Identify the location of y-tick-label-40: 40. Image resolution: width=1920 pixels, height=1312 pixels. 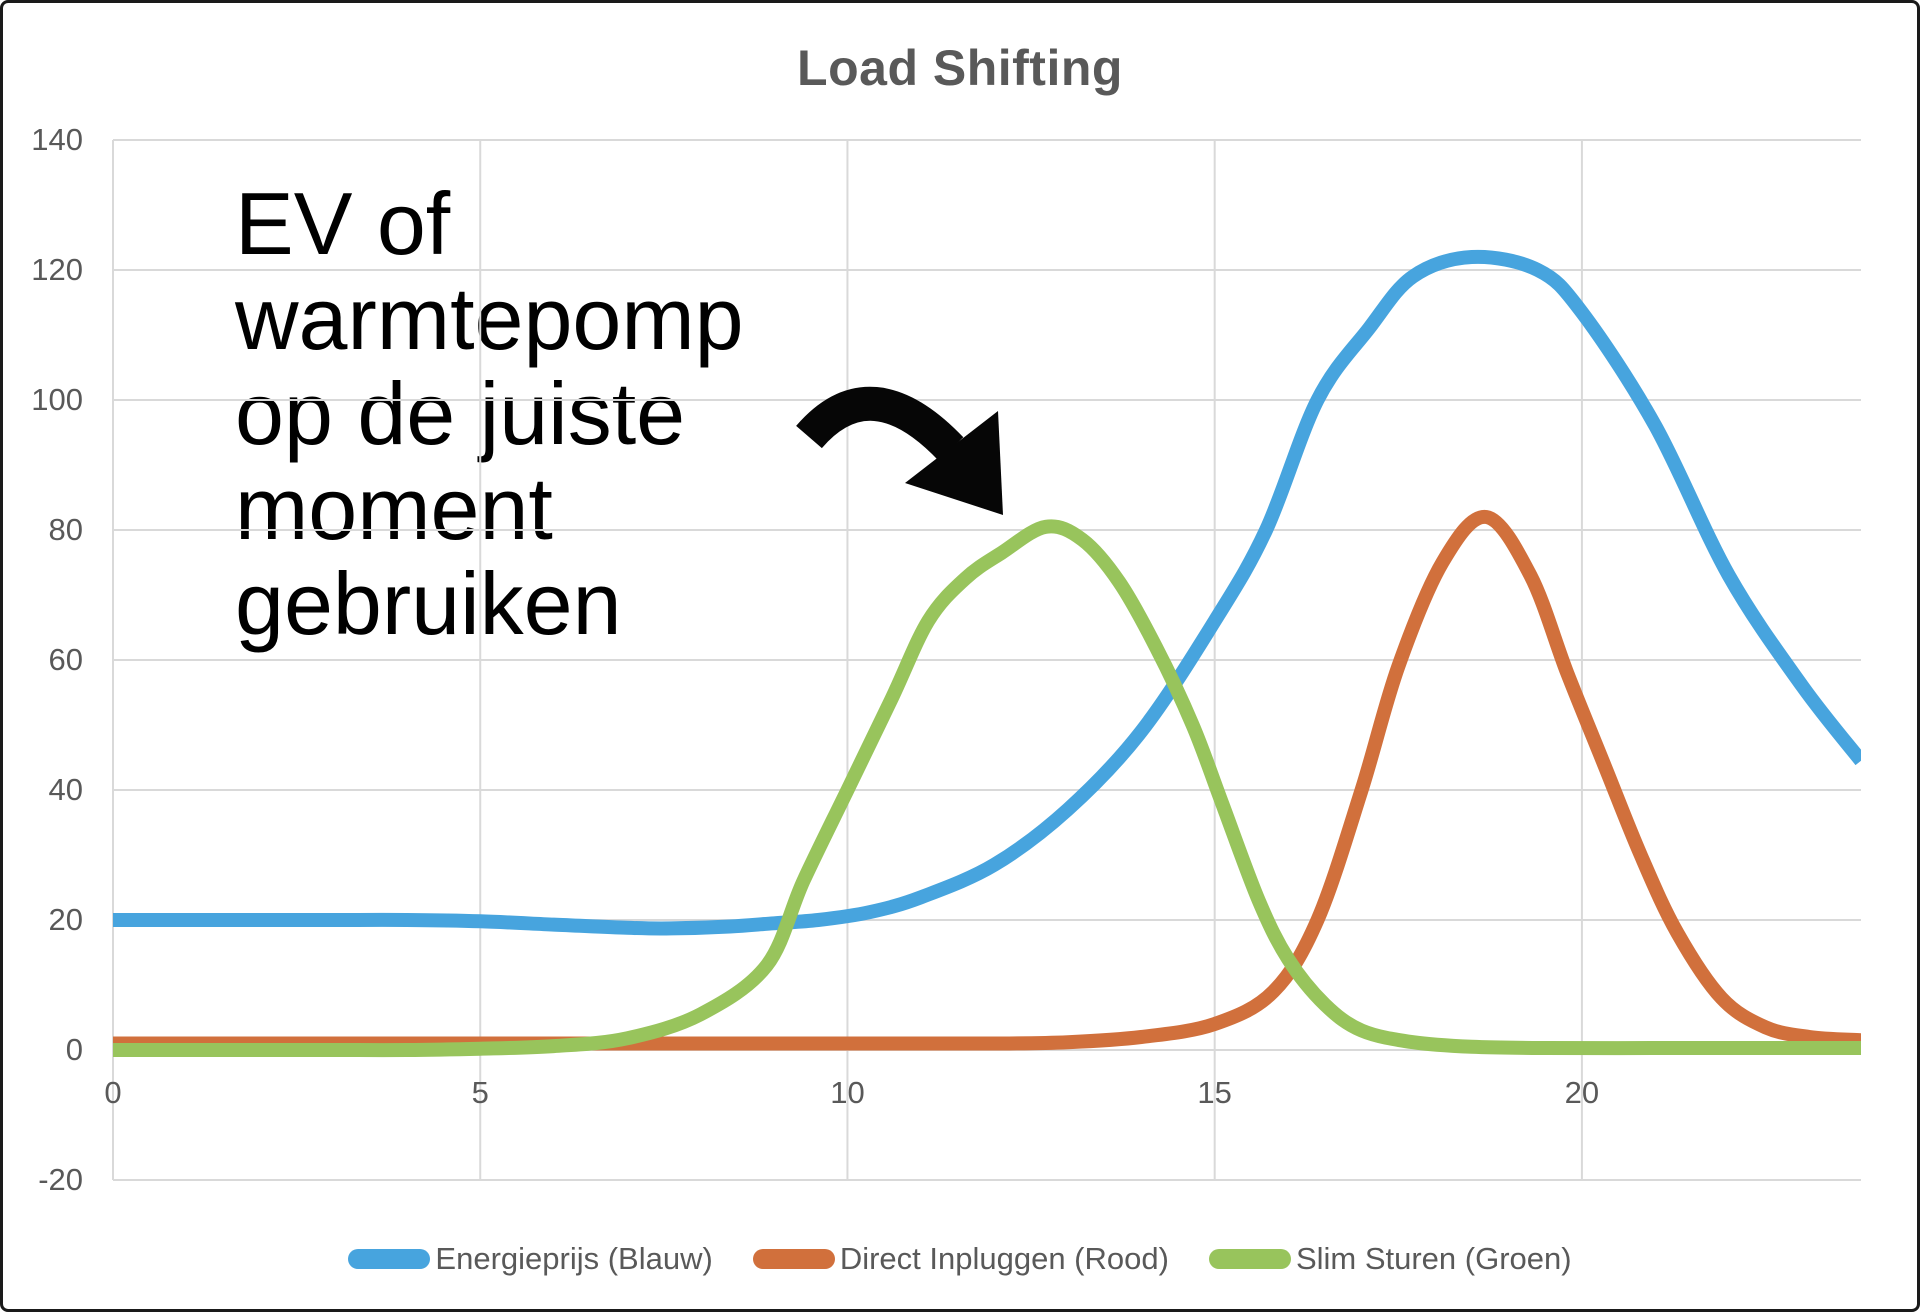
(65, 789).